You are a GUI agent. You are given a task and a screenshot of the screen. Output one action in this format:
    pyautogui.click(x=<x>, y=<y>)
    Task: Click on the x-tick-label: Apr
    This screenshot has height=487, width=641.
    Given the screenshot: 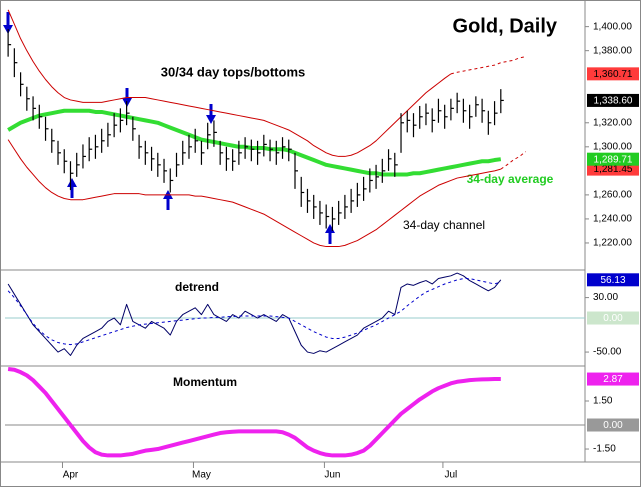 What is the action you would take?
    pyautogui.click(x=71, y=475)
    